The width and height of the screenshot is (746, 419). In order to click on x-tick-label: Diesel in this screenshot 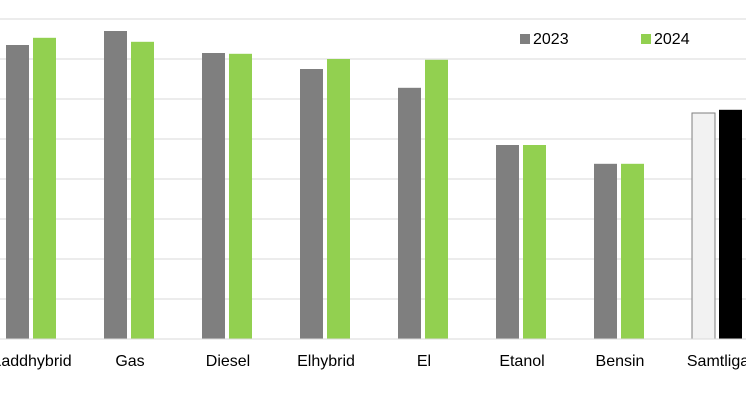, I will do `click(228, 361)`.